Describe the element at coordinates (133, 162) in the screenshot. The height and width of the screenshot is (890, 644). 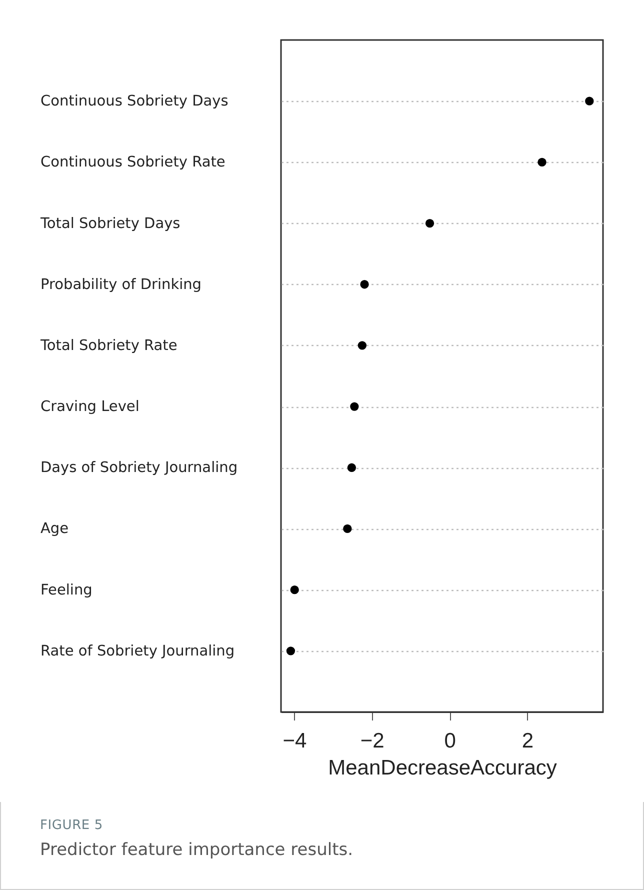
I see `y-tick-label: Continuous Sobriety Rate` at that location.